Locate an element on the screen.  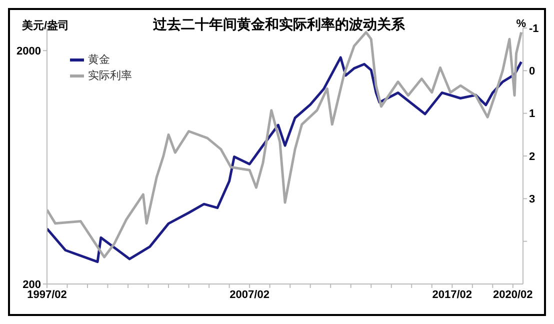
y2-tick-label: 0 is located at coordinates (532, 72).